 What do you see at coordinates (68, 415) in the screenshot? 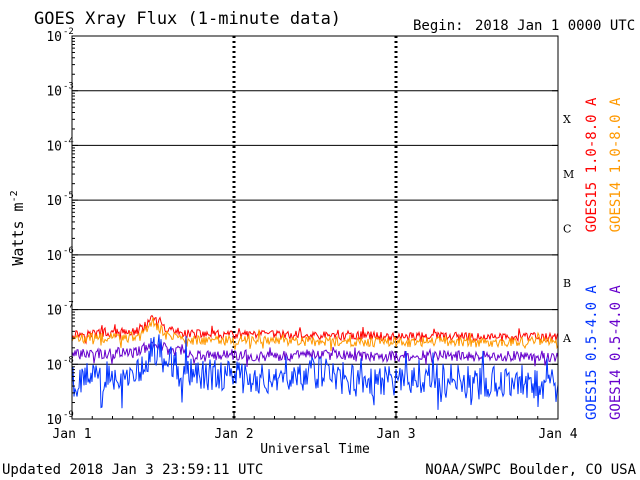
I see `y-tick-exponent: -9` at bounding box center [68, 415].